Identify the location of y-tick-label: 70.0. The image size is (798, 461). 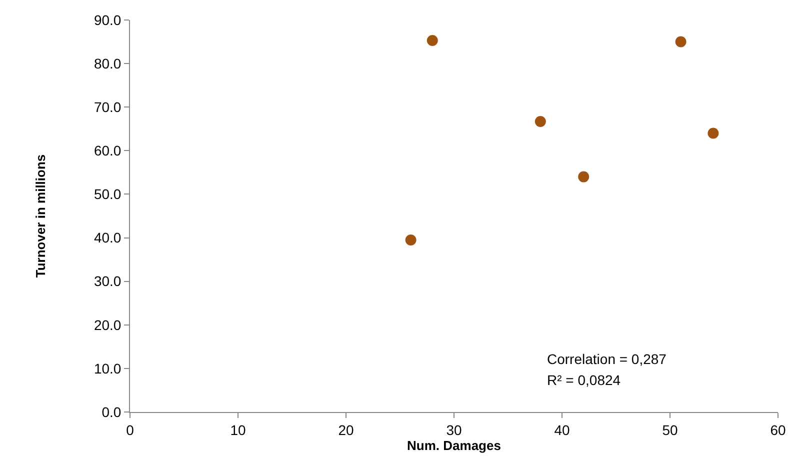
(108, 107).